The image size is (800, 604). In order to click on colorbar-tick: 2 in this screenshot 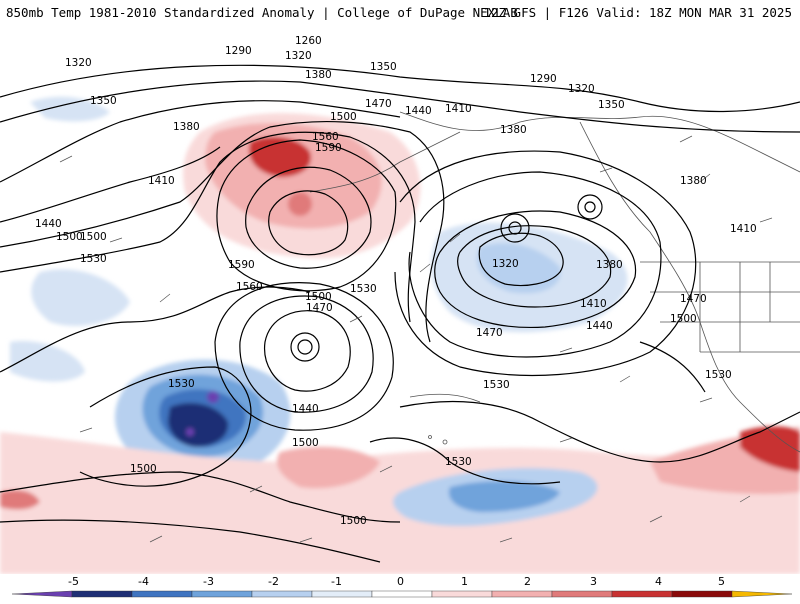, I will do `click(527, 581)`.